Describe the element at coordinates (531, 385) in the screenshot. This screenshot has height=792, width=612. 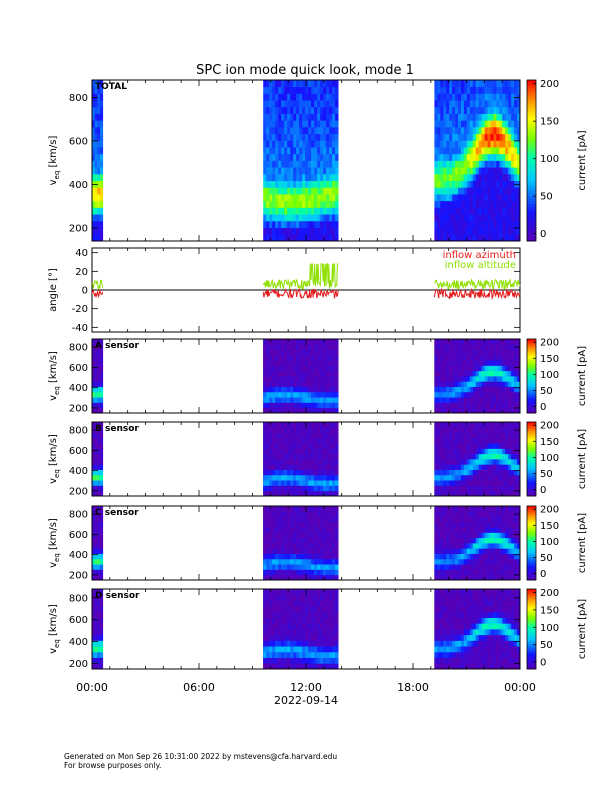
I see `a-colorbar-cell` at that location.